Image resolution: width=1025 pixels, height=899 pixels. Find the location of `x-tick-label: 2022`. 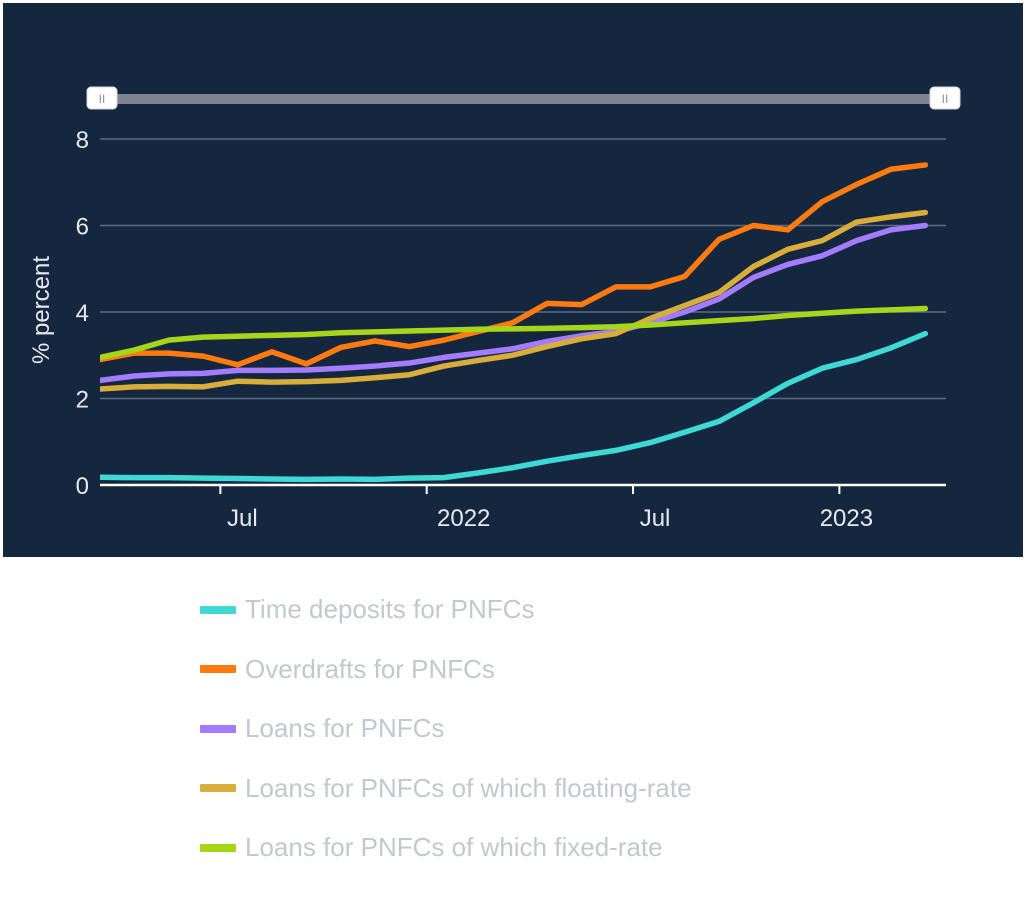

x-tick-label: 2022 is located at coordinates (463, 518).